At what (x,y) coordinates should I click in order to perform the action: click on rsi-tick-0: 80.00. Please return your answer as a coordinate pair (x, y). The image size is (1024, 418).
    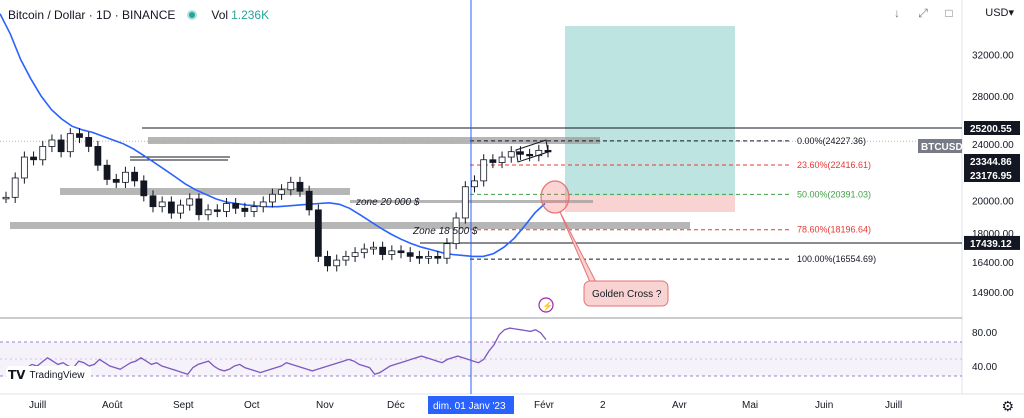
    Looking at the image, I should click on (984, 333).